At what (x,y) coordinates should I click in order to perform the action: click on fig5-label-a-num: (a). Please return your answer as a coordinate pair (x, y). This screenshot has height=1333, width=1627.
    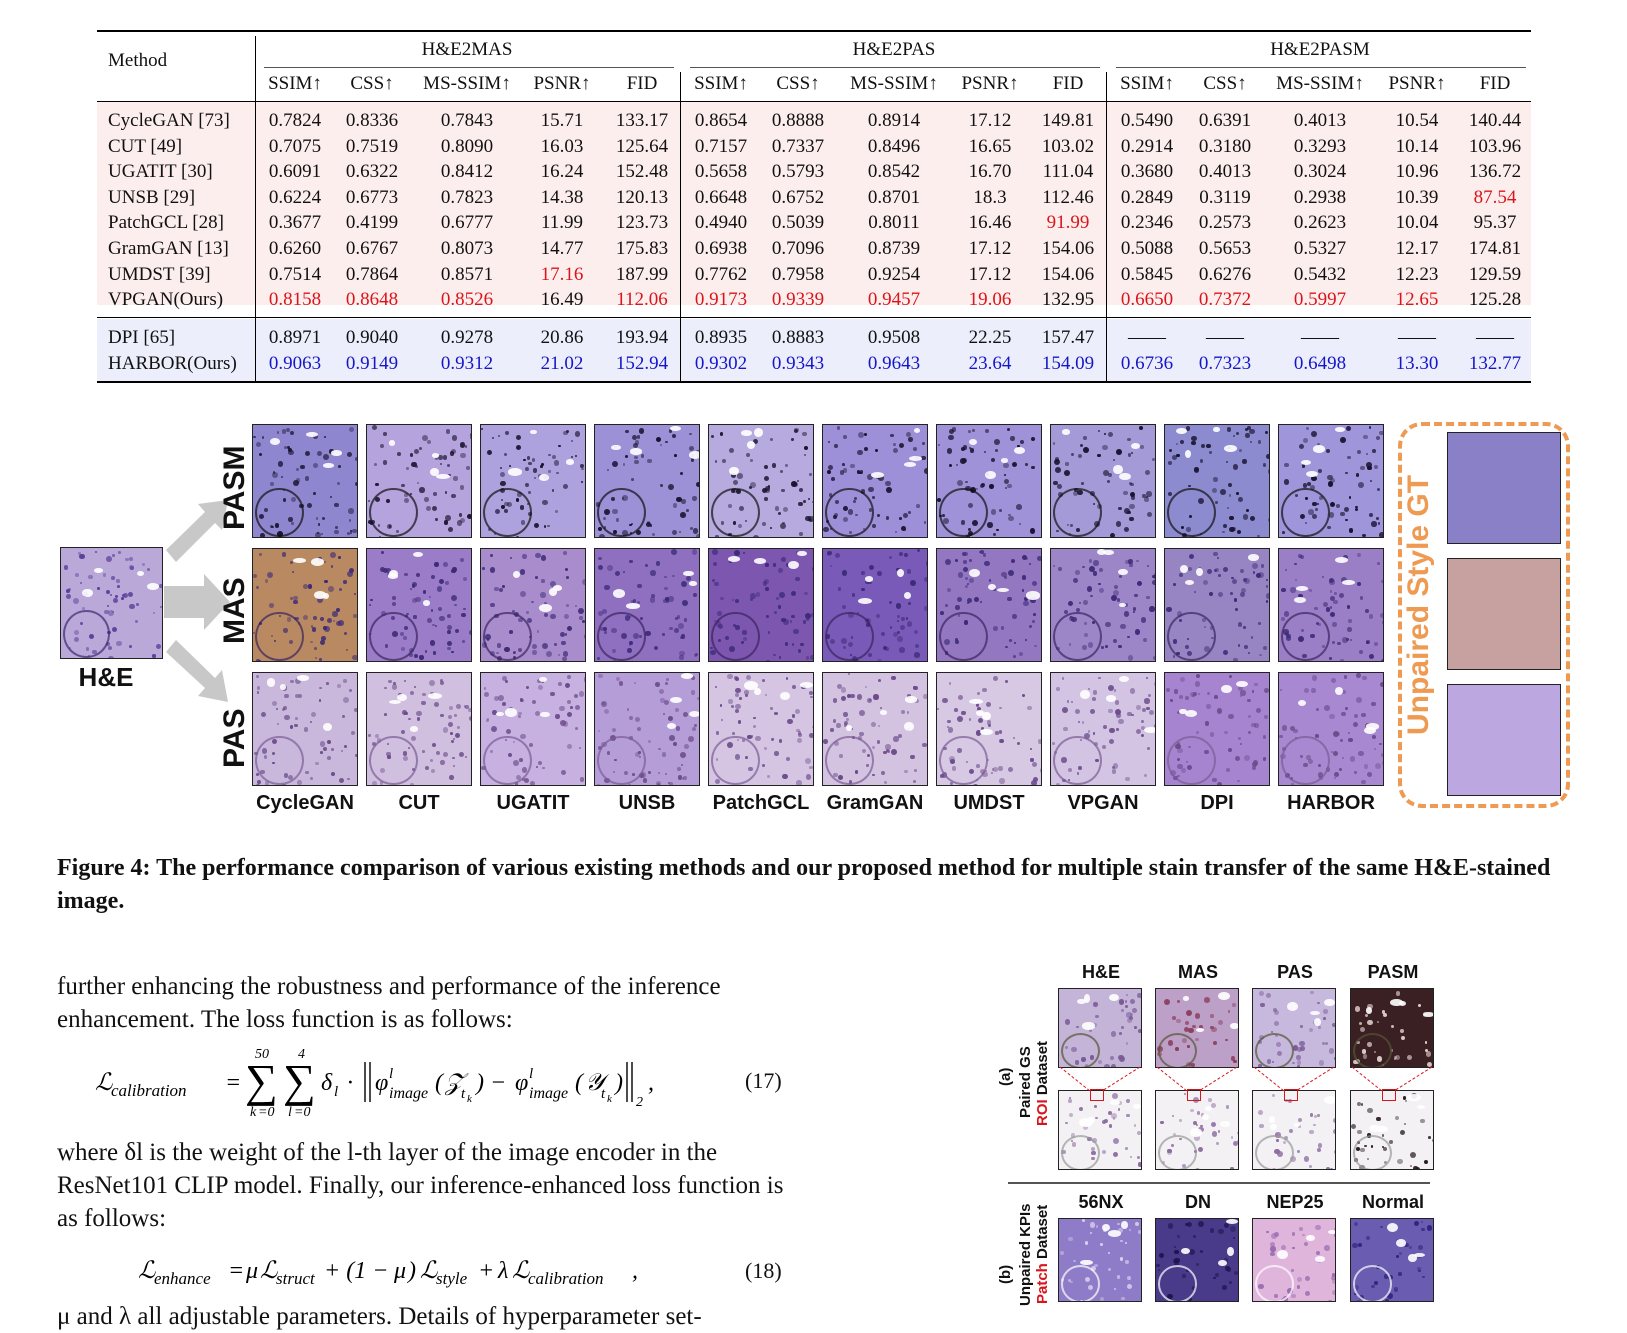
    Looking at the image, I should click on (1005, 1076).